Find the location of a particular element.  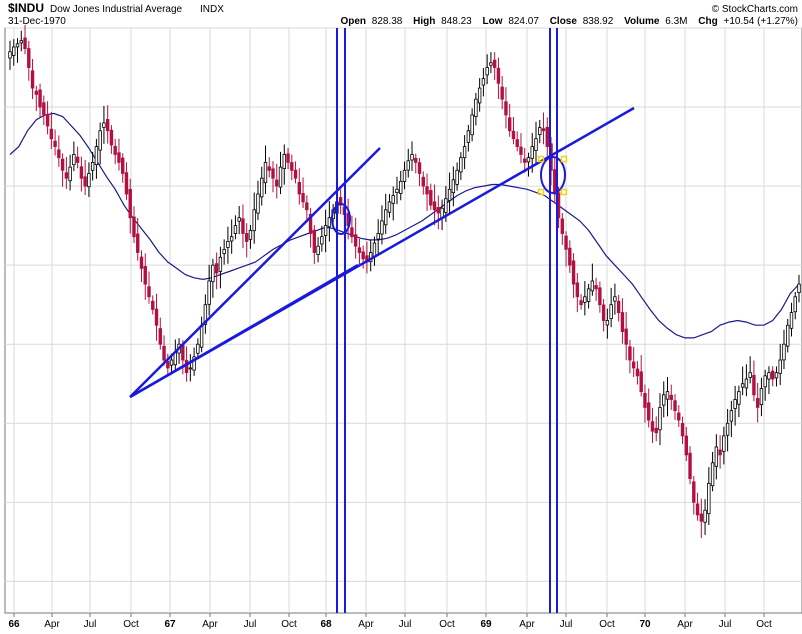

x-tick-label: 68 is located at coordinates (326, 624).